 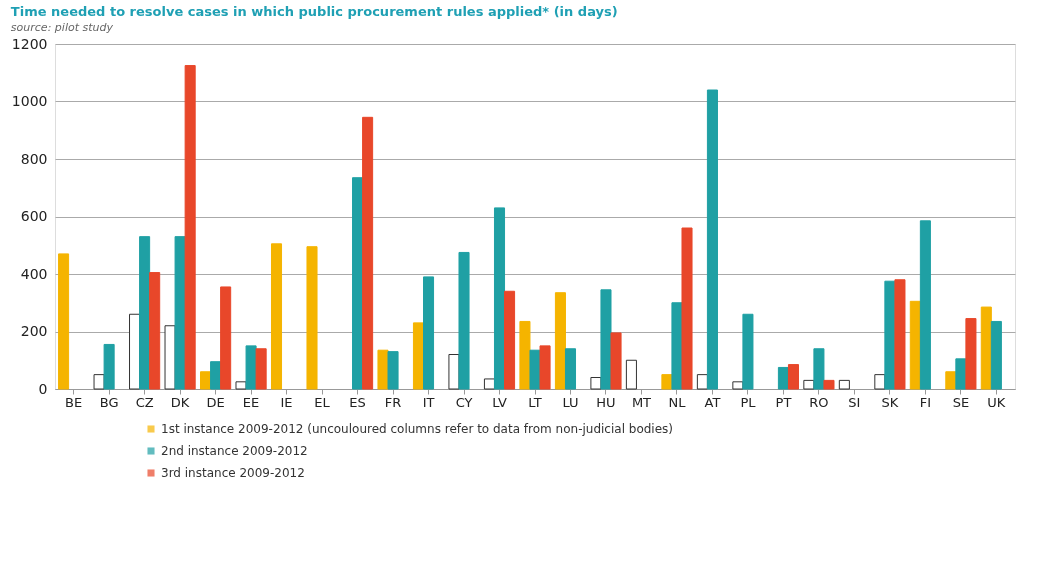 I want to click on x-tick-label: IT, so click(x=428, y=402).